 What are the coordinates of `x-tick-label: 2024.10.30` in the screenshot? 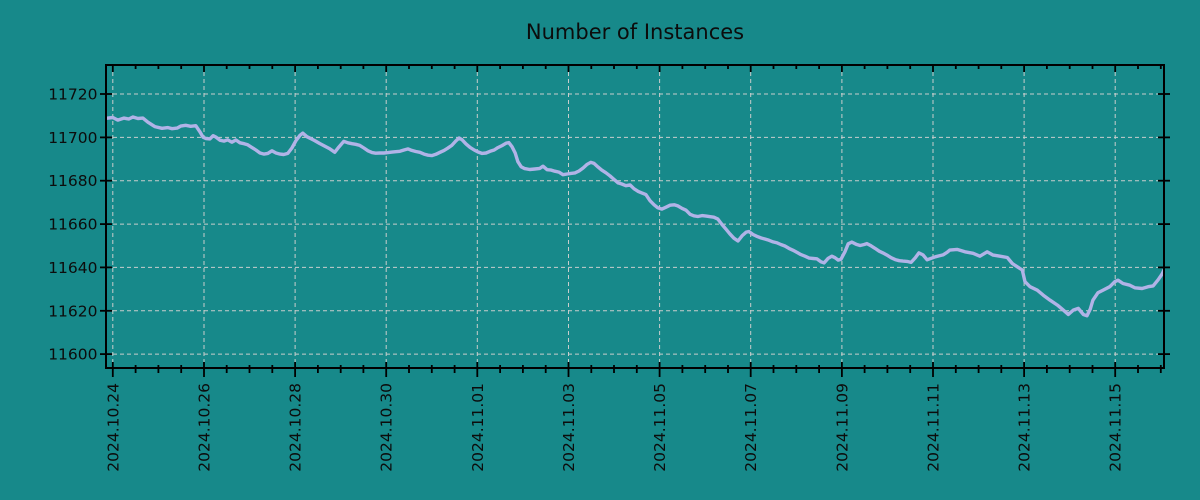 It's located at (387, 427).